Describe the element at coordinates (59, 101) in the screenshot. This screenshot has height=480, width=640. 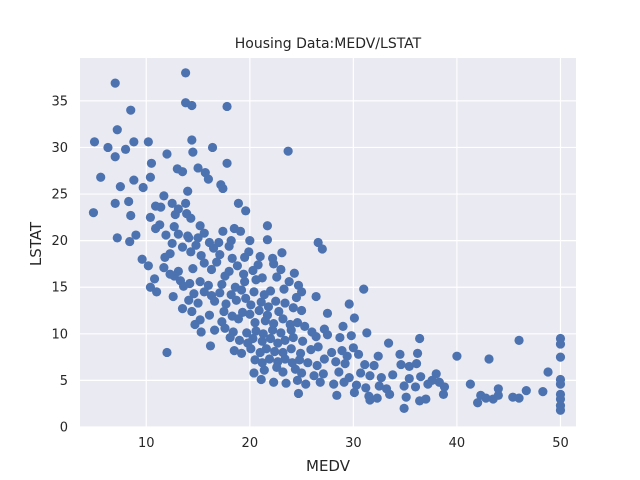
I see `y-tick-label: 35` at that location.